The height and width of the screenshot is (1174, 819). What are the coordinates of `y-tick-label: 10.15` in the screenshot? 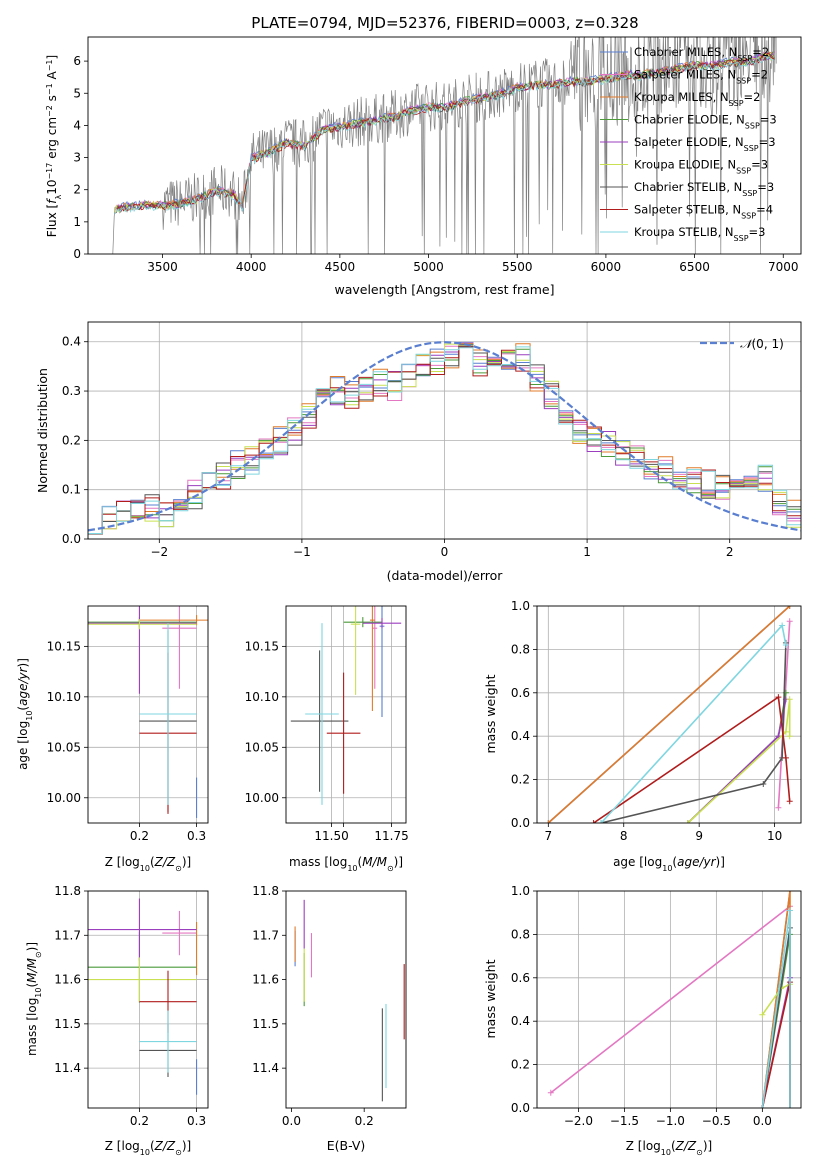 It's located at (64, 646).